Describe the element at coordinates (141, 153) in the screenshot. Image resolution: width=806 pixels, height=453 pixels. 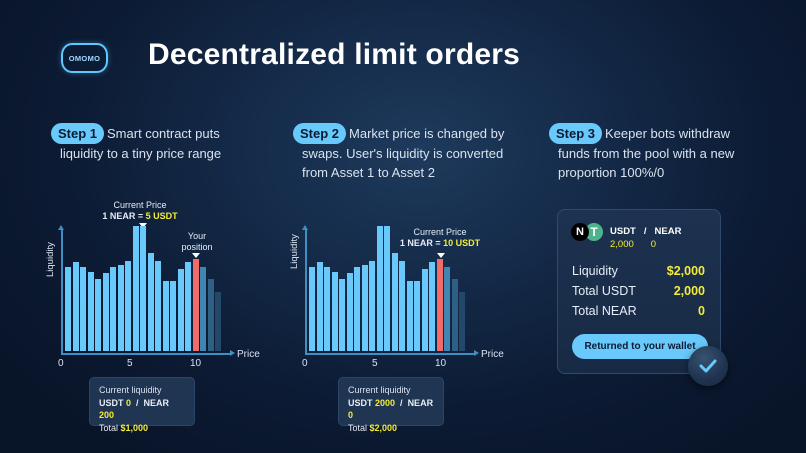
I see `step-1-text-line2: liquidity to a tiny price range` at that location.